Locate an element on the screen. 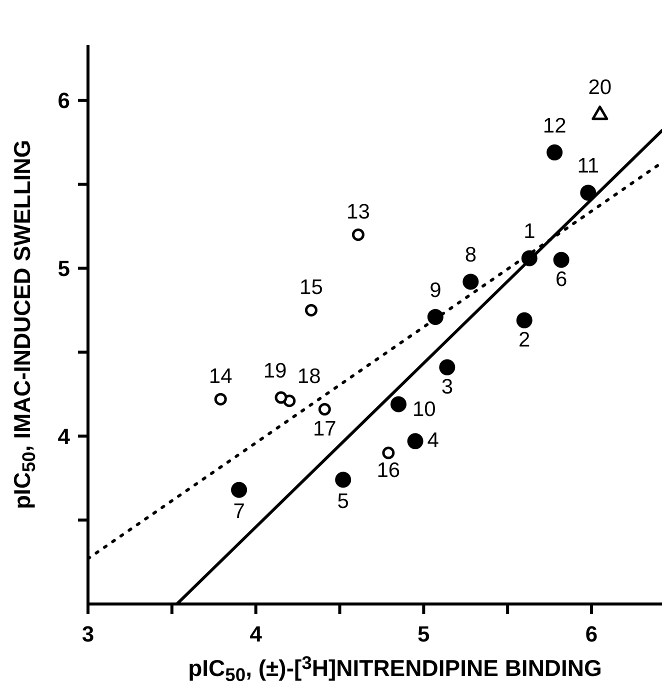 The height and width of the screenshot is (692, 670). annotation: 18 is located at coordinates (309, 376).